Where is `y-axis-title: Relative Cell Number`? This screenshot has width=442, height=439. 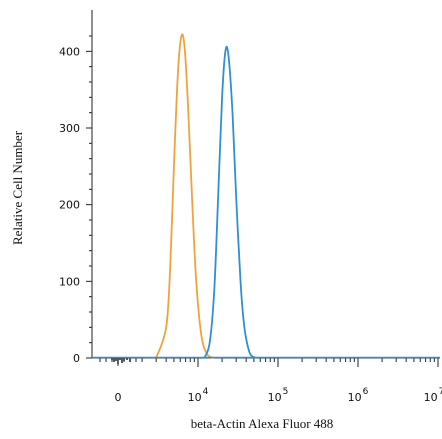 y-axis-title: Relative Cell Number is located at coordinates (17, 187).